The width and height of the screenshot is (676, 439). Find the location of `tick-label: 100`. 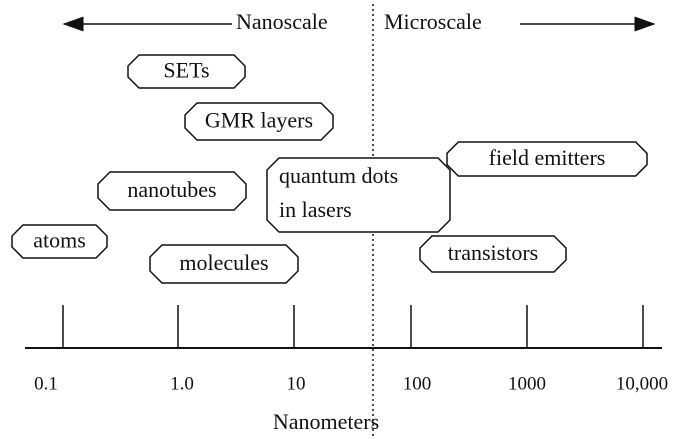

tick-label: 100 is located at coordinates (417, 383).